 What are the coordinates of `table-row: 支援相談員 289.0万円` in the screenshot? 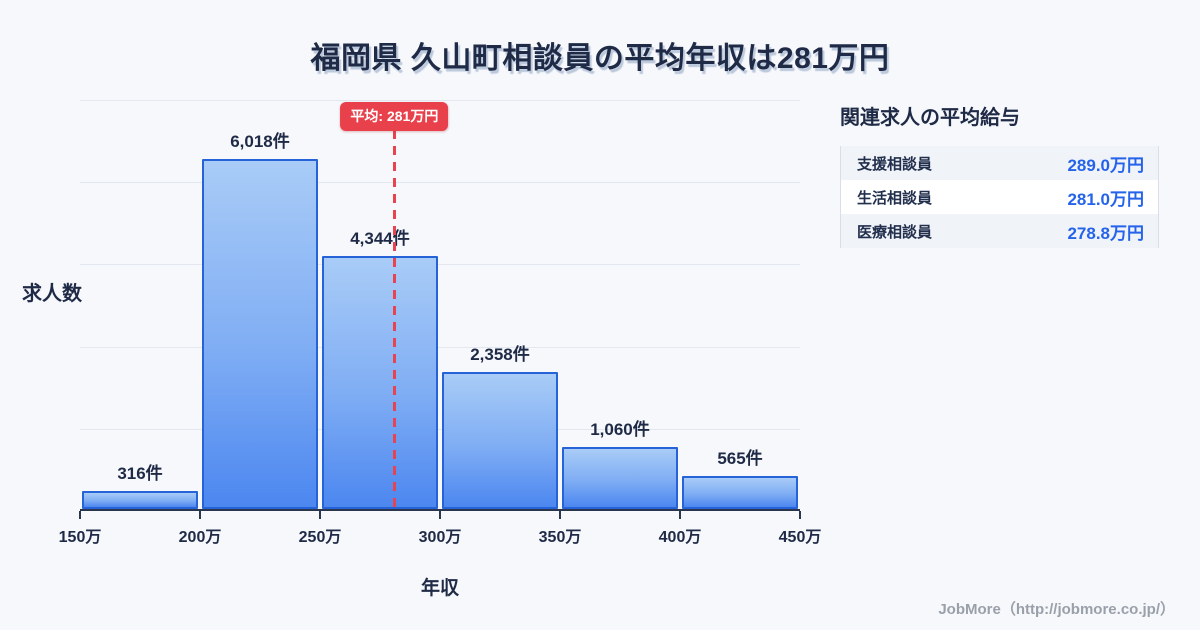 It's located at (999, 163).